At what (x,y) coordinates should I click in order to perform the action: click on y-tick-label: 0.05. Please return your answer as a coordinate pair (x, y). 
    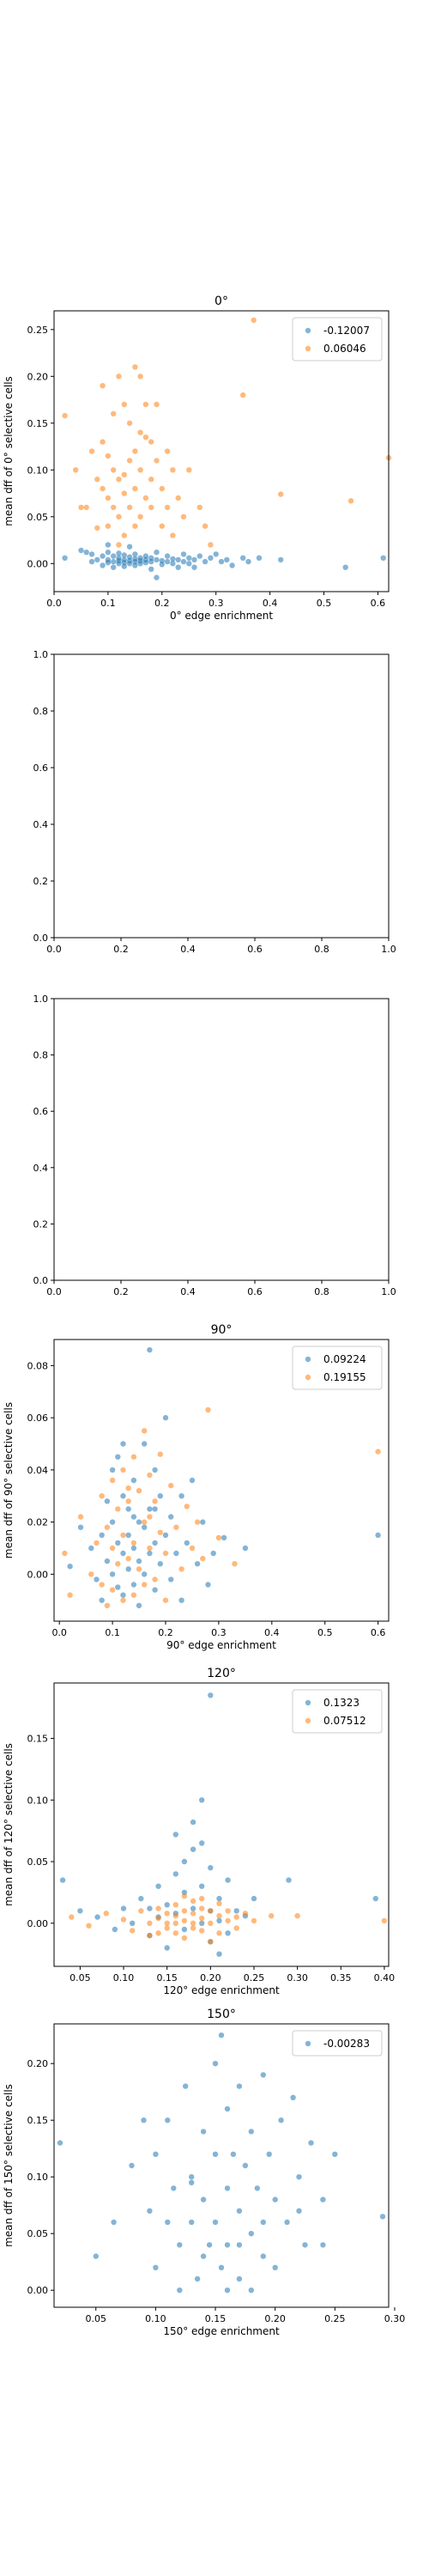
    Looking at the image, I should click on (38, 1862).